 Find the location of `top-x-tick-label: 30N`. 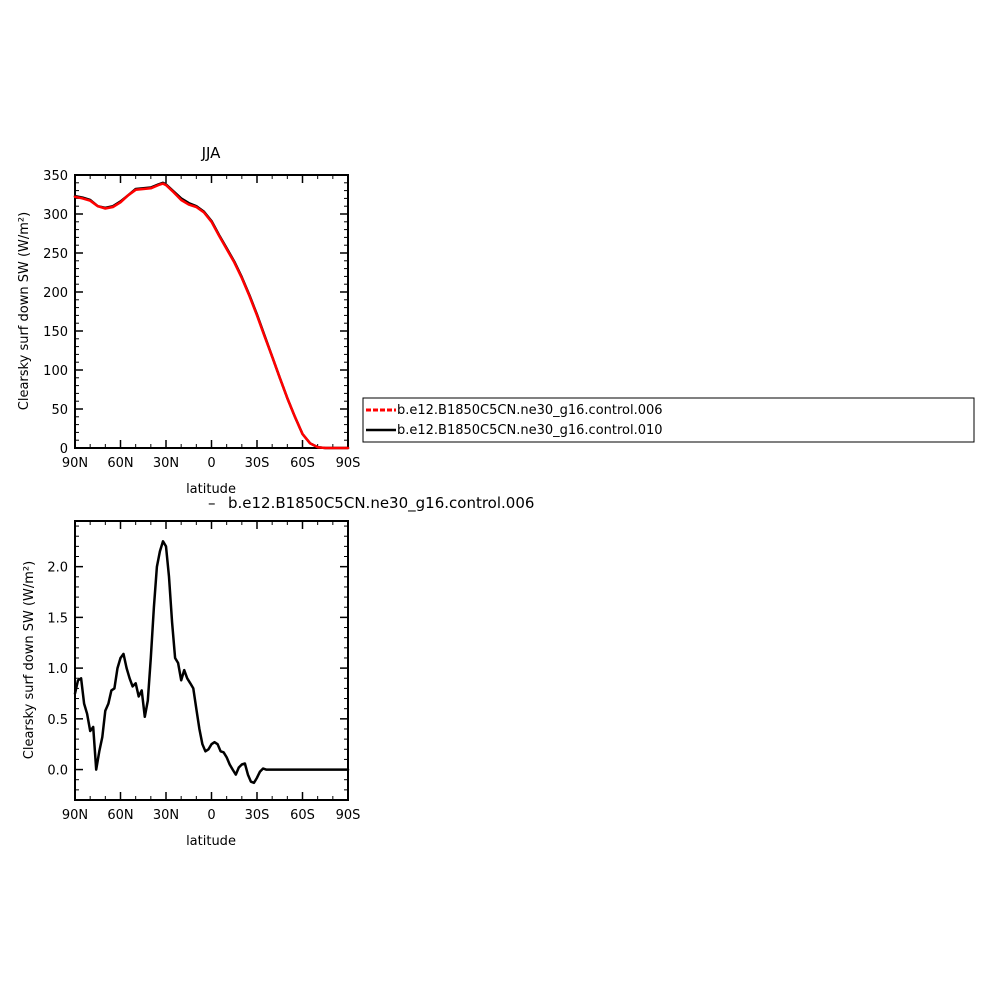

top-x-tick-label: 30N is located at coordinates (166, 463).